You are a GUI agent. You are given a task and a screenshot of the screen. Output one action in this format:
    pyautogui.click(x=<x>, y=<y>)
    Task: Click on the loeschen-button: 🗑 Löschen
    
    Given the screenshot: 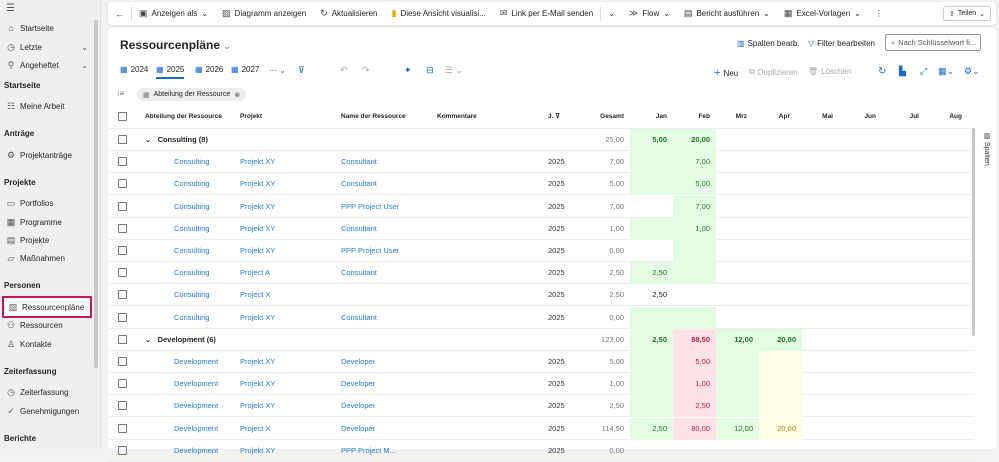 What is the action you would take?
    pyautogui.click(x=829, y=71)
    